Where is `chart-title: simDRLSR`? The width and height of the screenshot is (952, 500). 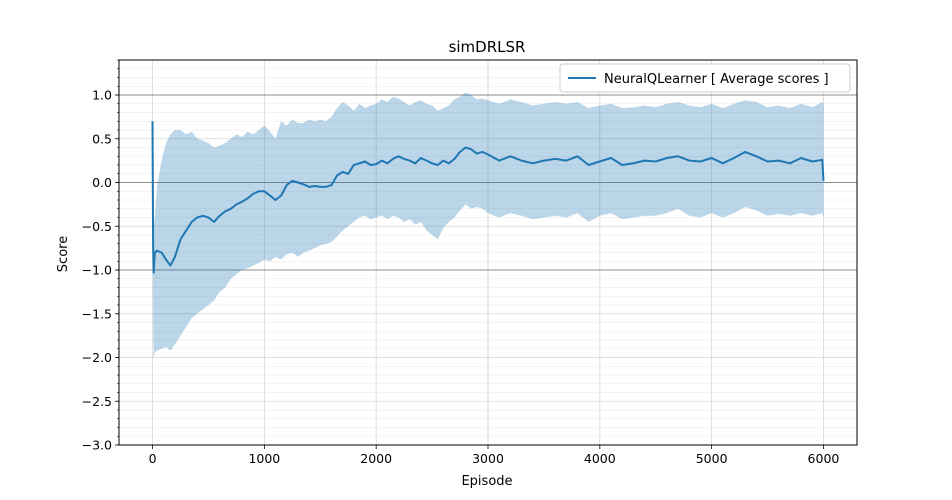
chart-title: simDRLSR is located at coordinates (487, 47).